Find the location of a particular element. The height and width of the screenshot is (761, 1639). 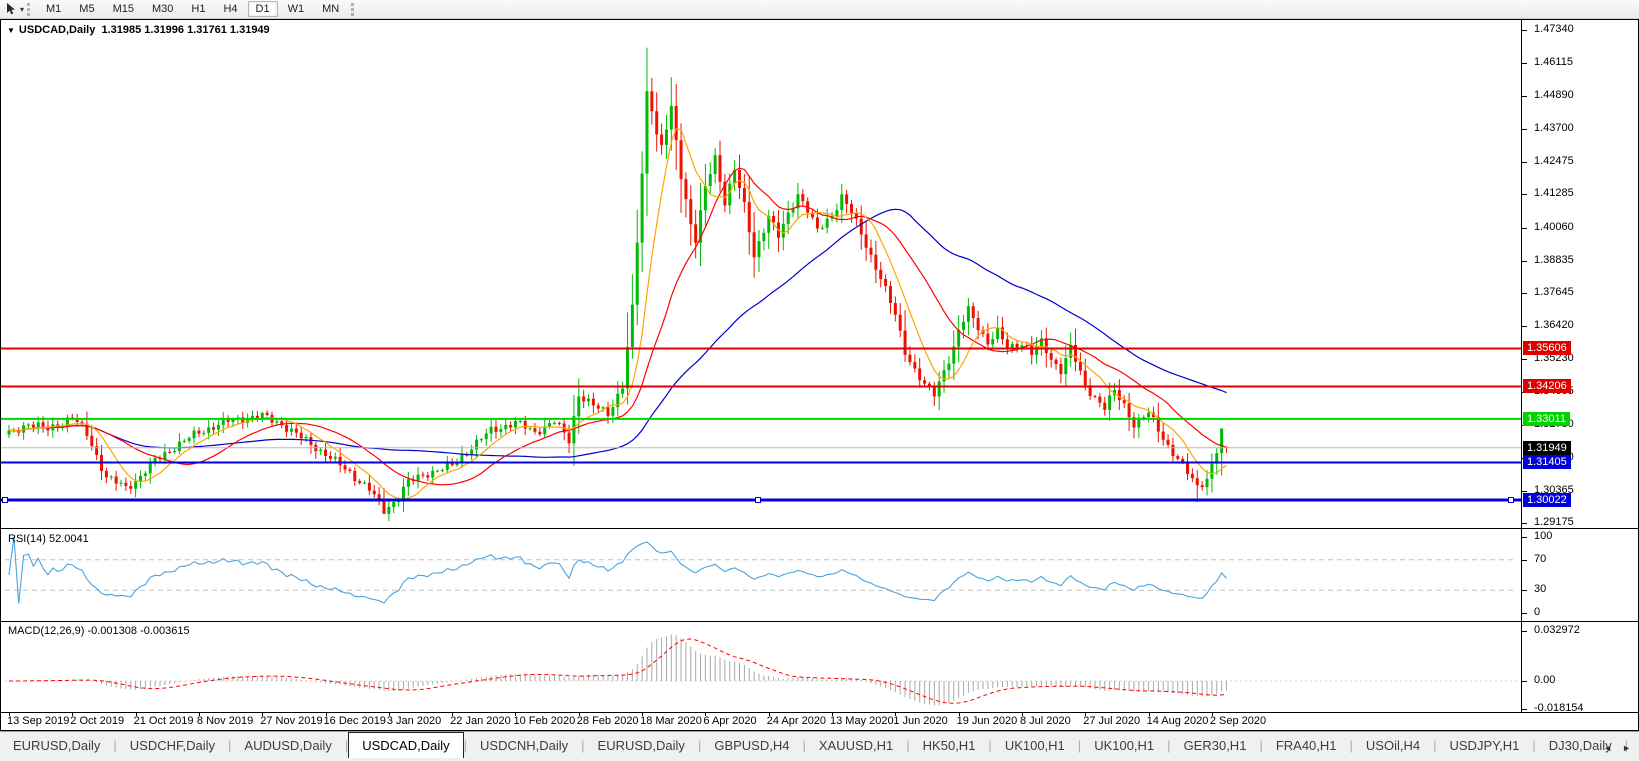

current-price-badge: 1.31949 is located at coordinates (1547, 448).